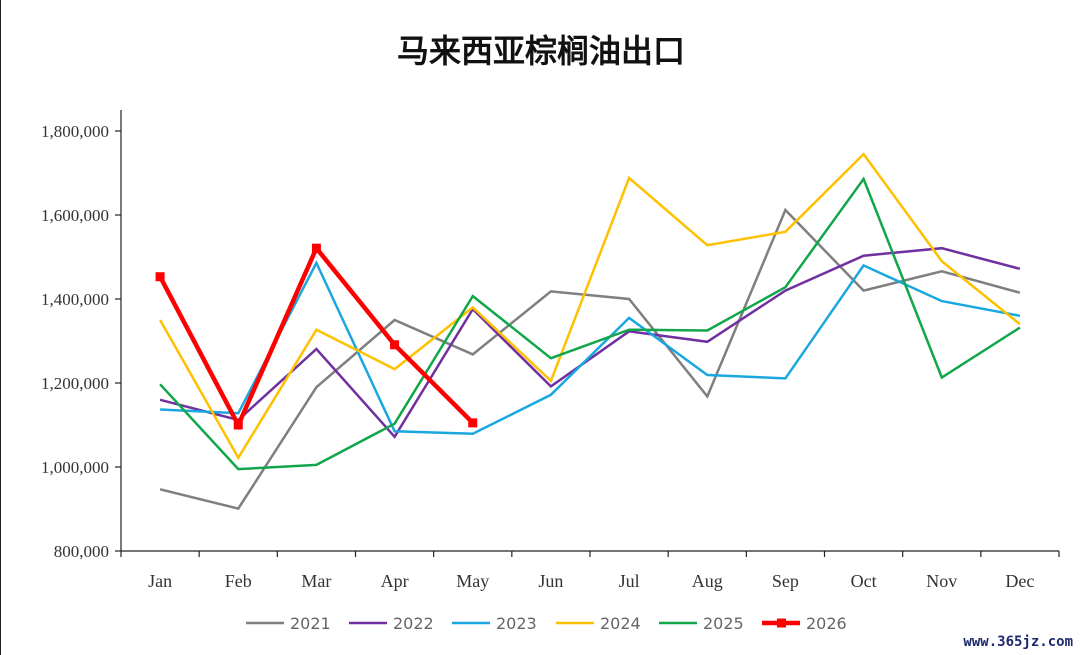 The width and height of the screenshot is (1080, 655). What do you see at coordinates (941, 581) in the screenshot?
I see `x-tick-label: Nov` at bounding box center [941, 581].